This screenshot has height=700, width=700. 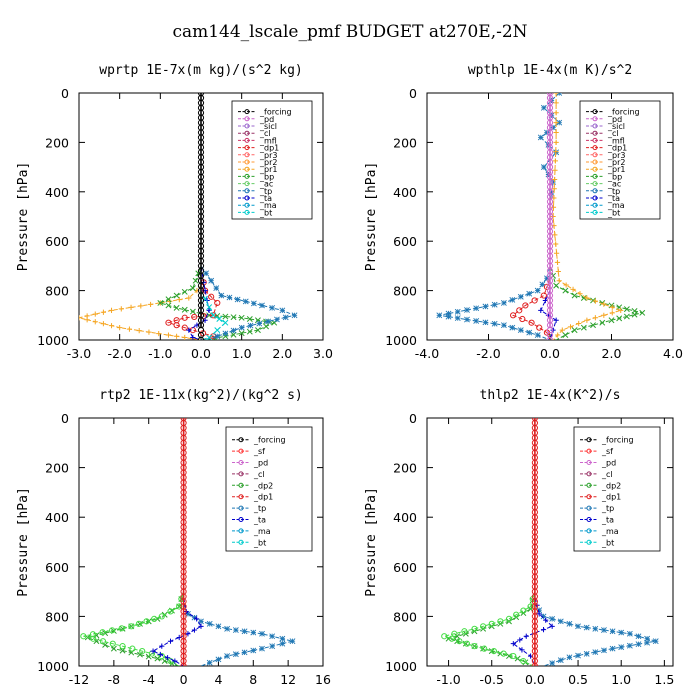 What do you see at coordinates (499, 216) in the screenshot?
I see `series-line-tp` at bounding box center [499, 216].